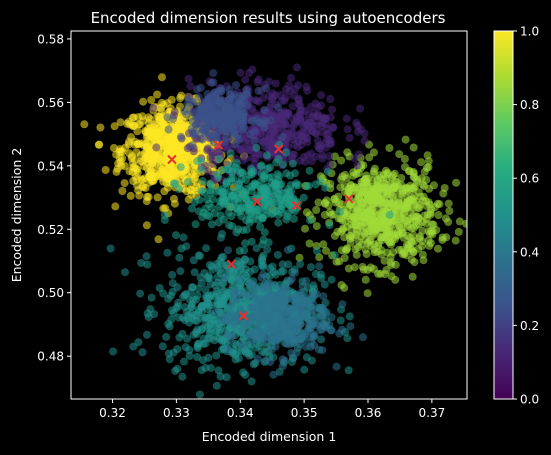  Describe the element at coordinates (304, 413) in the screenshot. I see `x-tick-label: 0.35` at that location.